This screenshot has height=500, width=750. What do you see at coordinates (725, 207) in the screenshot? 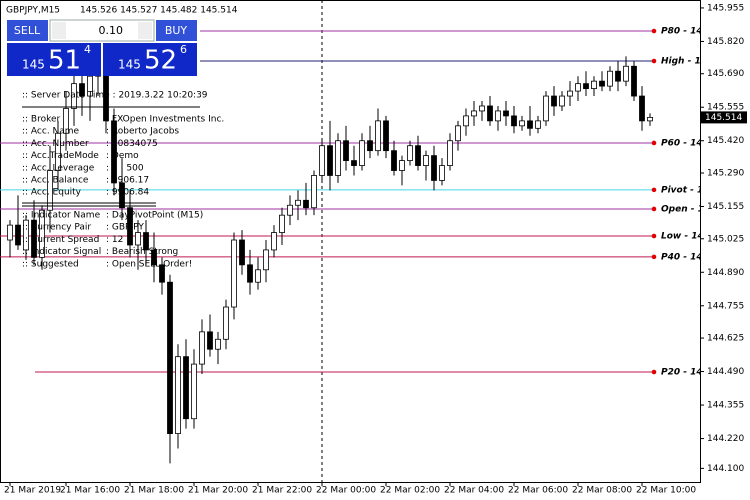
I see `y-tick-label: 145.155` at bounding box center [725, 207].